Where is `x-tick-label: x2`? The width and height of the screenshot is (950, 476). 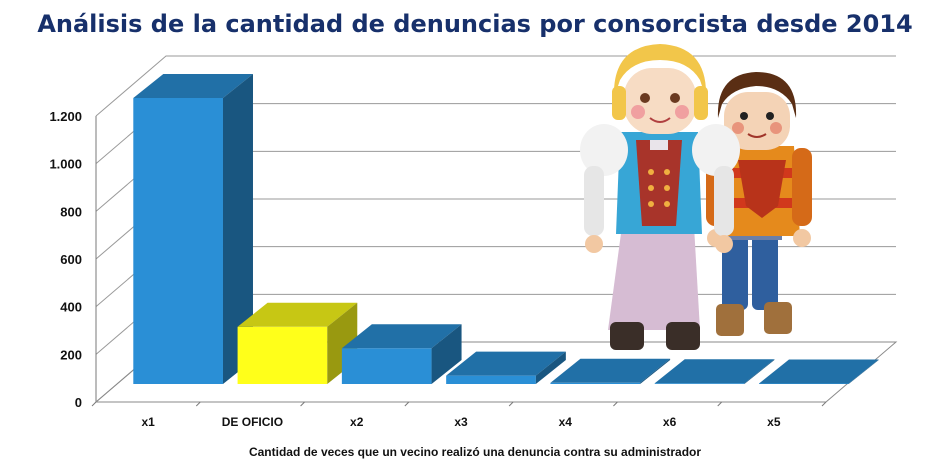
x-tick-label: x2 is located at coordinates (357, 422).